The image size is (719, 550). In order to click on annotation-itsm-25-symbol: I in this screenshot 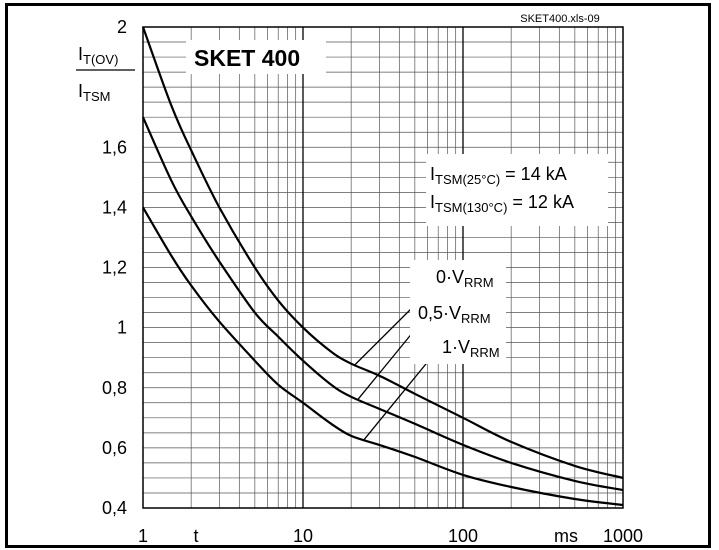, I will do `click(432, 174)`.